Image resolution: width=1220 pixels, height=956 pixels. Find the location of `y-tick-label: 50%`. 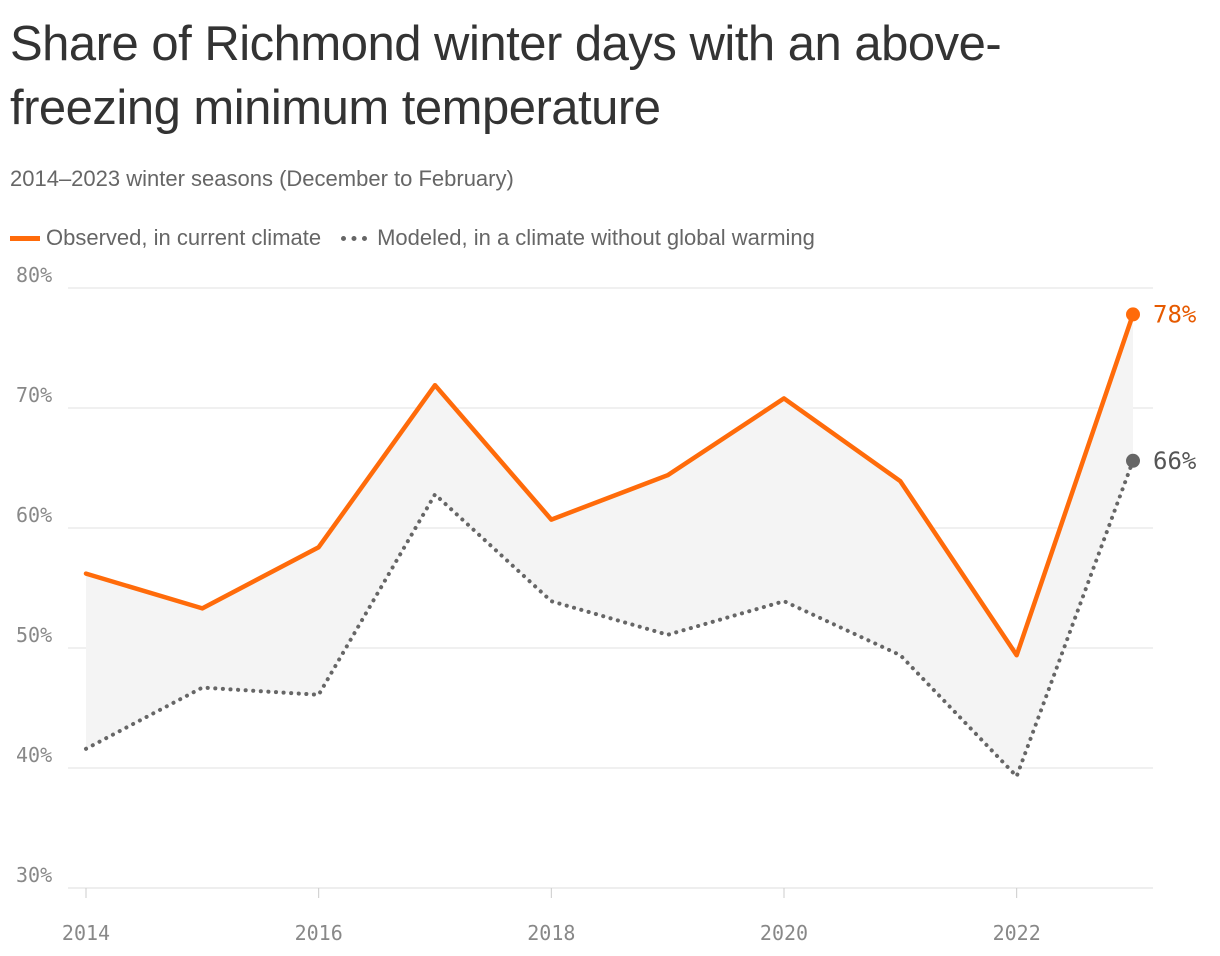

y-tick-label: 50% is located at coordinates (34, 635).